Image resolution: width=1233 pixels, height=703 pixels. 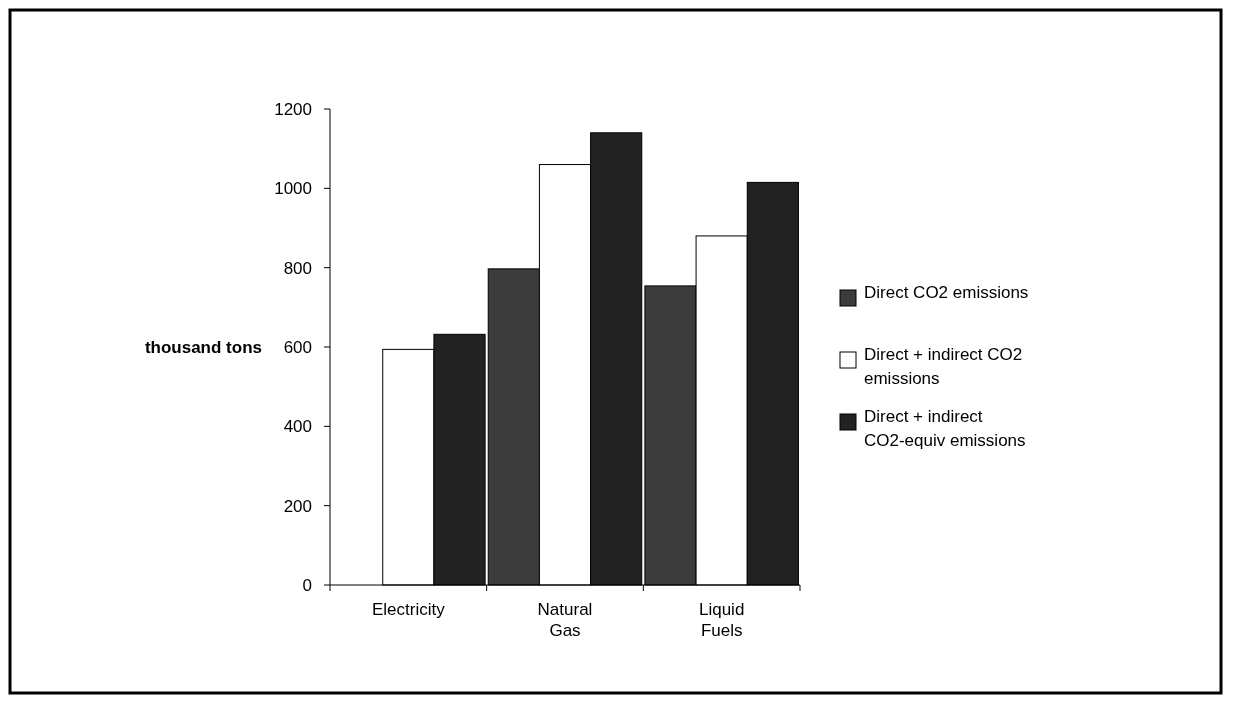 What do you see at coordinates (293, 109) in the screenshot?
I see `y-tick-label: 1200` at bounding box center [293, 109].